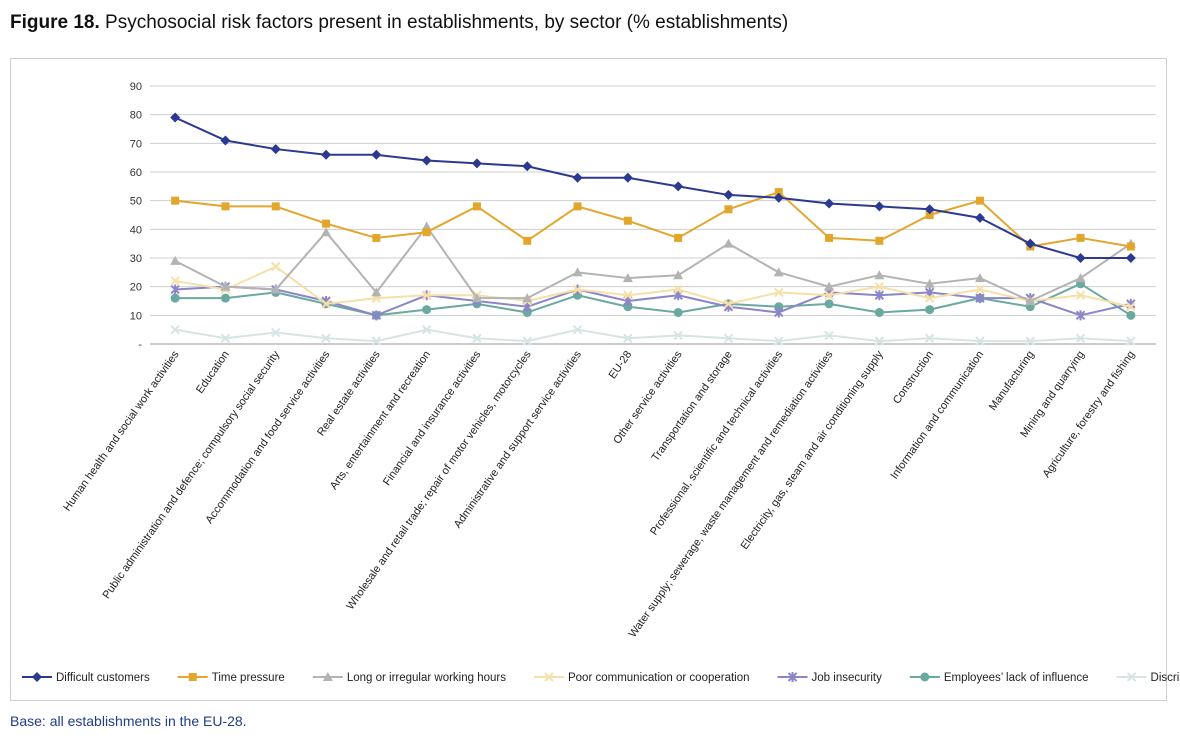 The height and width of the screenshot is (738, 1180). Describe the element at coordinates (136, 288) in the screenshot. I see `y-tick-label: 20` at that location.